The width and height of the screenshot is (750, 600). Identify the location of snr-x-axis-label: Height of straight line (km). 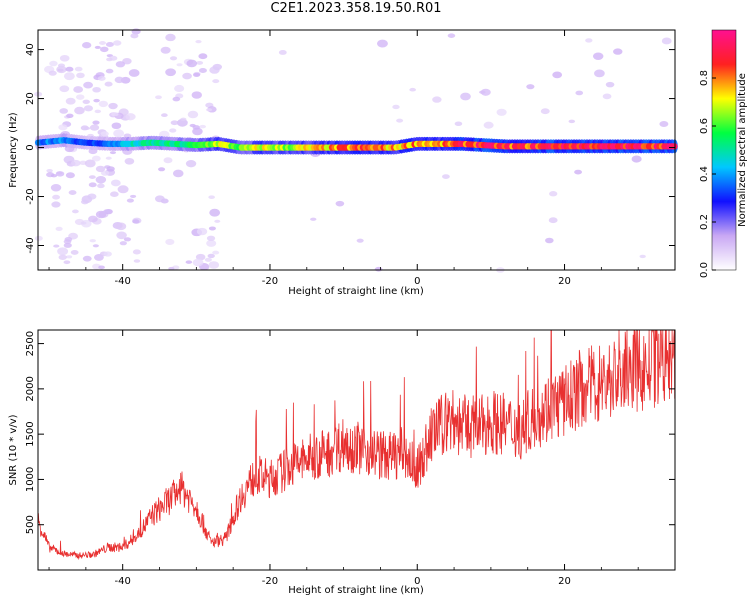
(356, 590).